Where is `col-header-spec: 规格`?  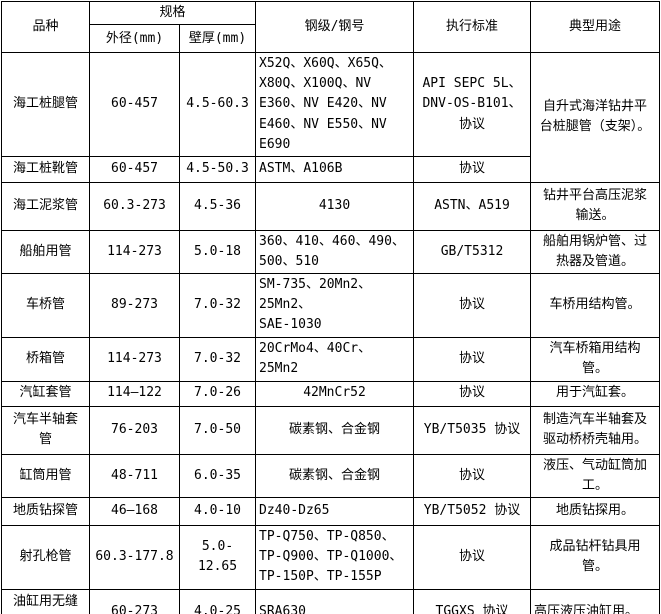
col-header-spec: 规格 is located at coordinates (172, 13).